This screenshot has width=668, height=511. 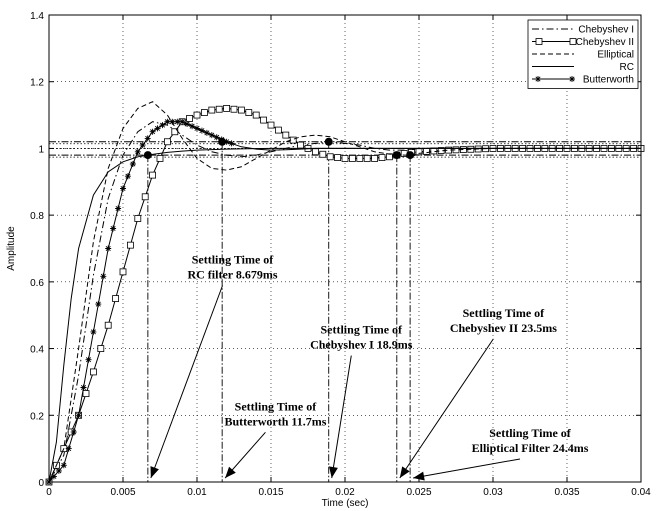 What do you see at coordinates (608, 80) in the screenshot?
I see `legend-label: Butterworth` at bounding box center [608, 80].